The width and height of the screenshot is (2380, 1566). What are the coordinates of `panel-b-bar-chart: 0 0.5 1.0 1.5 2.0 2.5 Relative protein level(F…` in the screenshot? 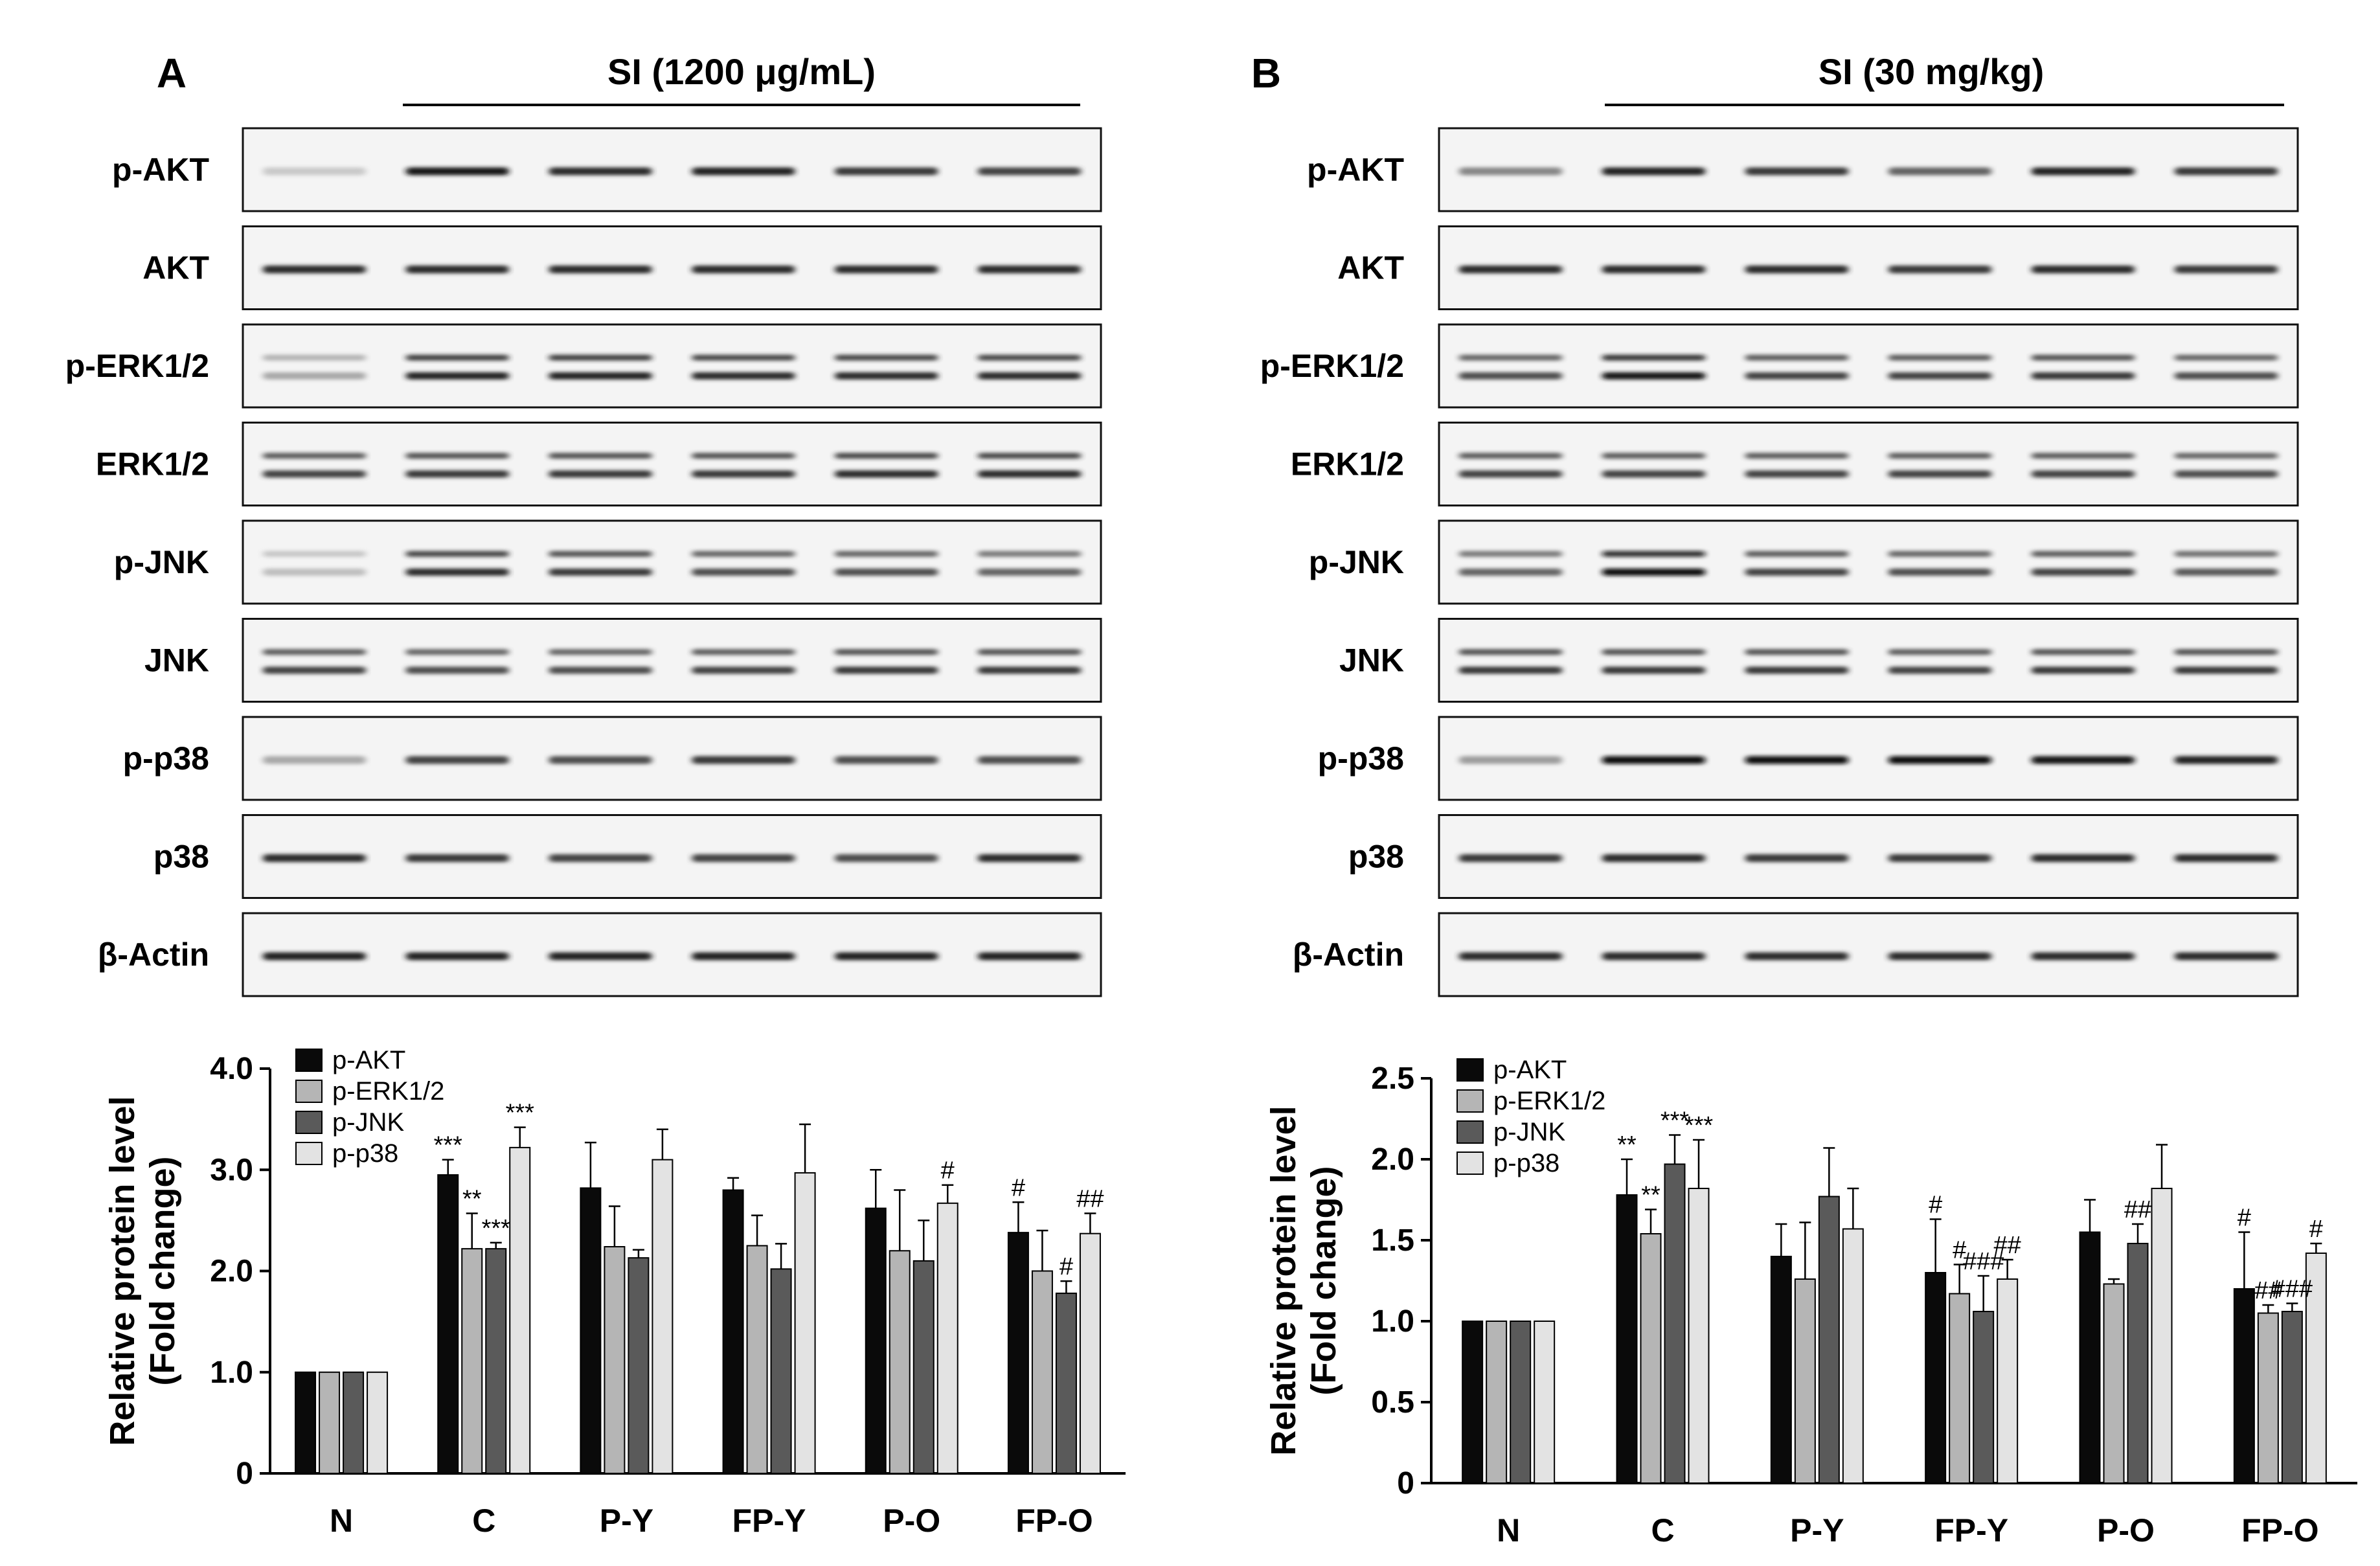 It's located at (1810, 1302).